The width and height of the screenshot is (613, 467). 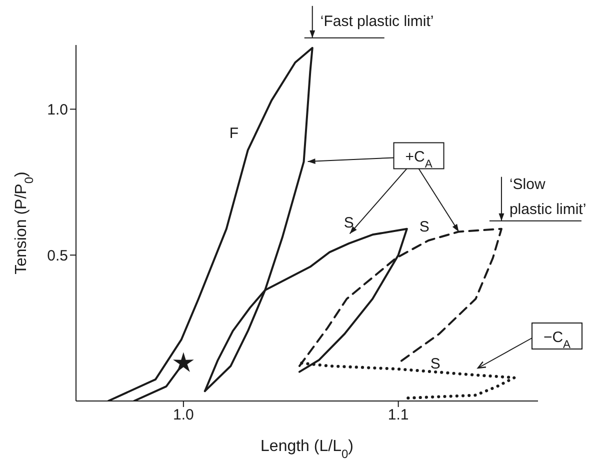 What do you see at coordinates (547, 197) in the screenshot?
I see `annotation: ‘Slow plastic limit’` at bounding box center [547, 197].